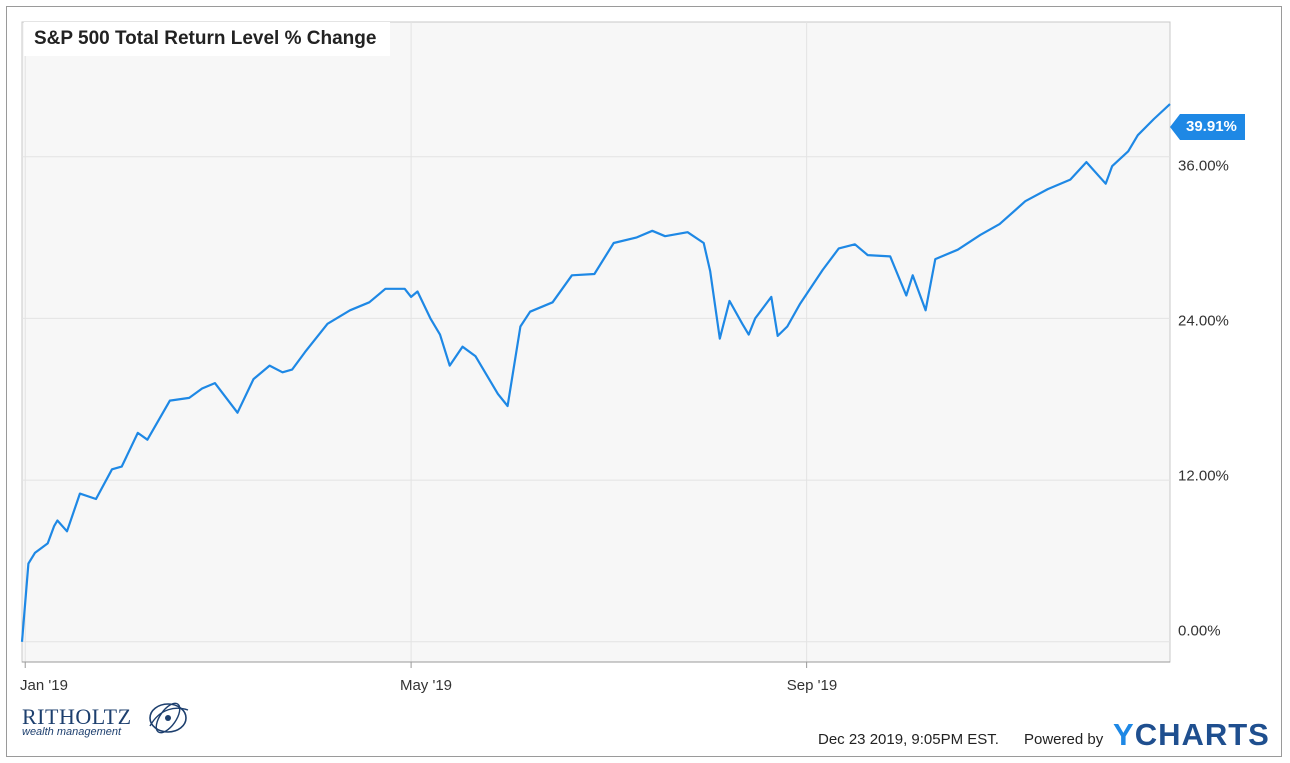 This screenshot has width=1290, height=763. What do you see at coordinates (1203, 166) in the screenshot?
I see `y-tick-label-36: 36.00%` at bounding box center [1203, 166].